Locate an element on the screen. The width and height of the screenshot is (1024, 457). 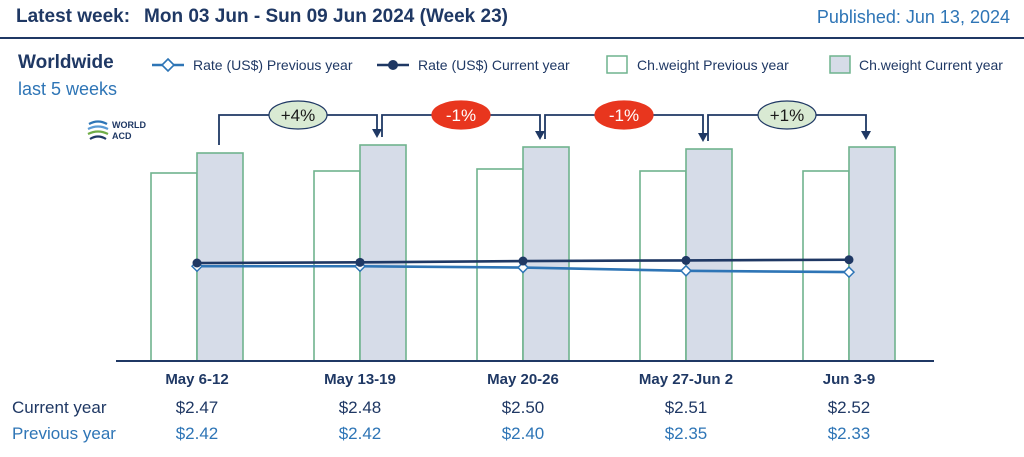
change-badge-label-3: +1% is located at coordinates (787, 115).